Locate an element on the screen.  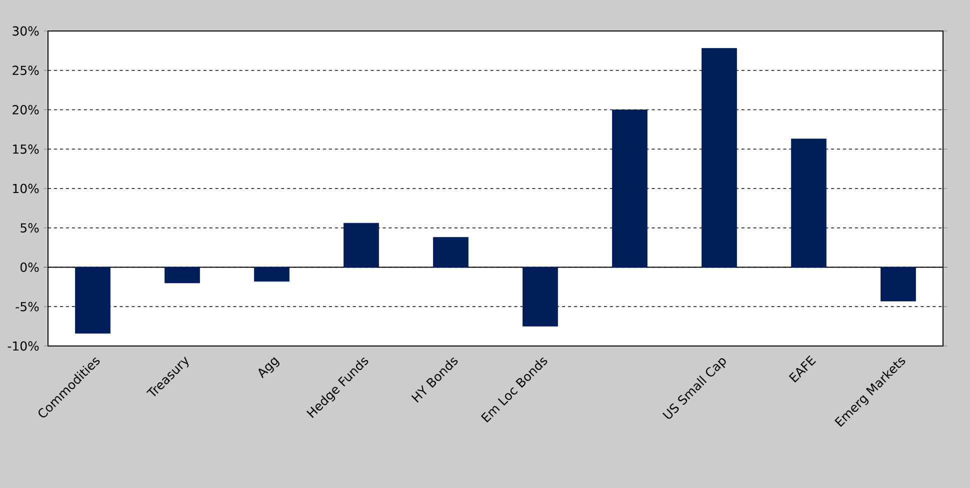
y-tick-label: 10% is located at coordinates (26, 189).